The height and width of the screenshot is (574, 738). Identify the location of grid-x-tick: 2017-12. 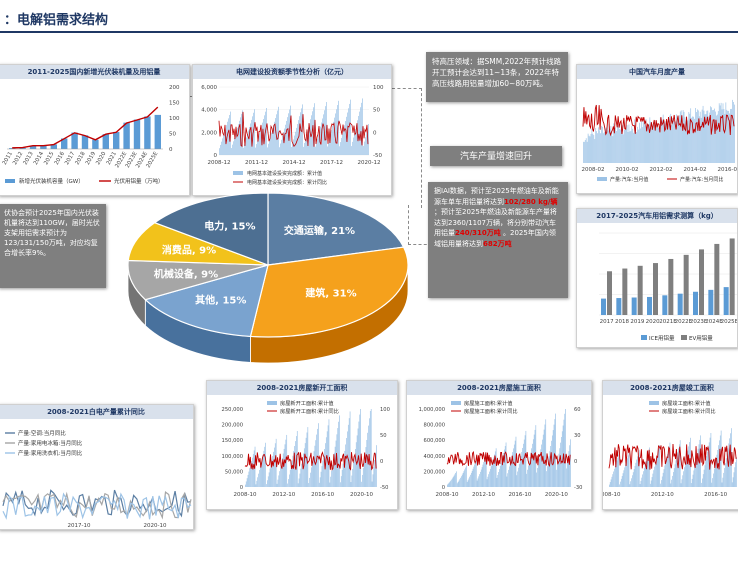
(331, 163).